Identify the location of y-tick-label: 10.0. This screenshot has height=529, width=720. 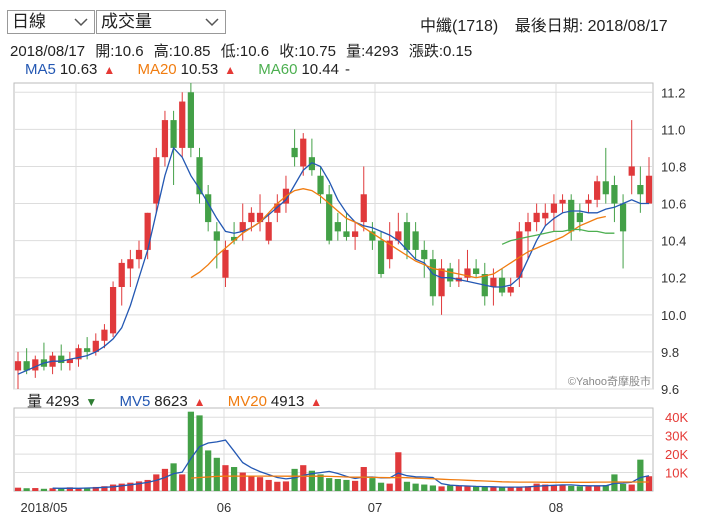
(673, 315).